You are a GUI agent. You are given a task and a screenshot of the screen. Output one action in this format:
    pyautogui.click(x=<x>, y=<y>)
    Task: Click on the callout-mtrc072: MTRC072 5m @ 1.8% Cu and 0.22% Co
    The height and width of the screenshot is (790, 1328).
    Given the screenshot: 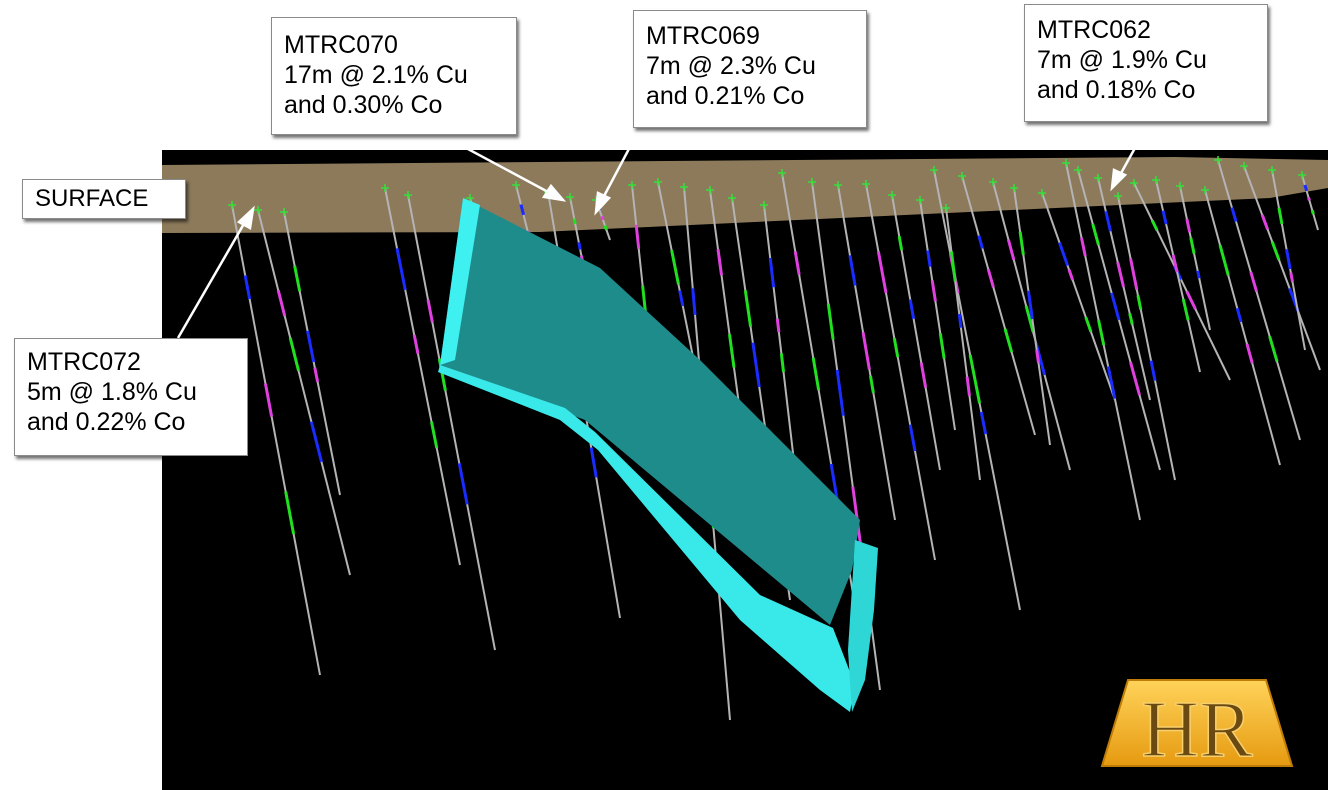 What is the action you would take?
    pyautogui.click(x=131, y=397)
    